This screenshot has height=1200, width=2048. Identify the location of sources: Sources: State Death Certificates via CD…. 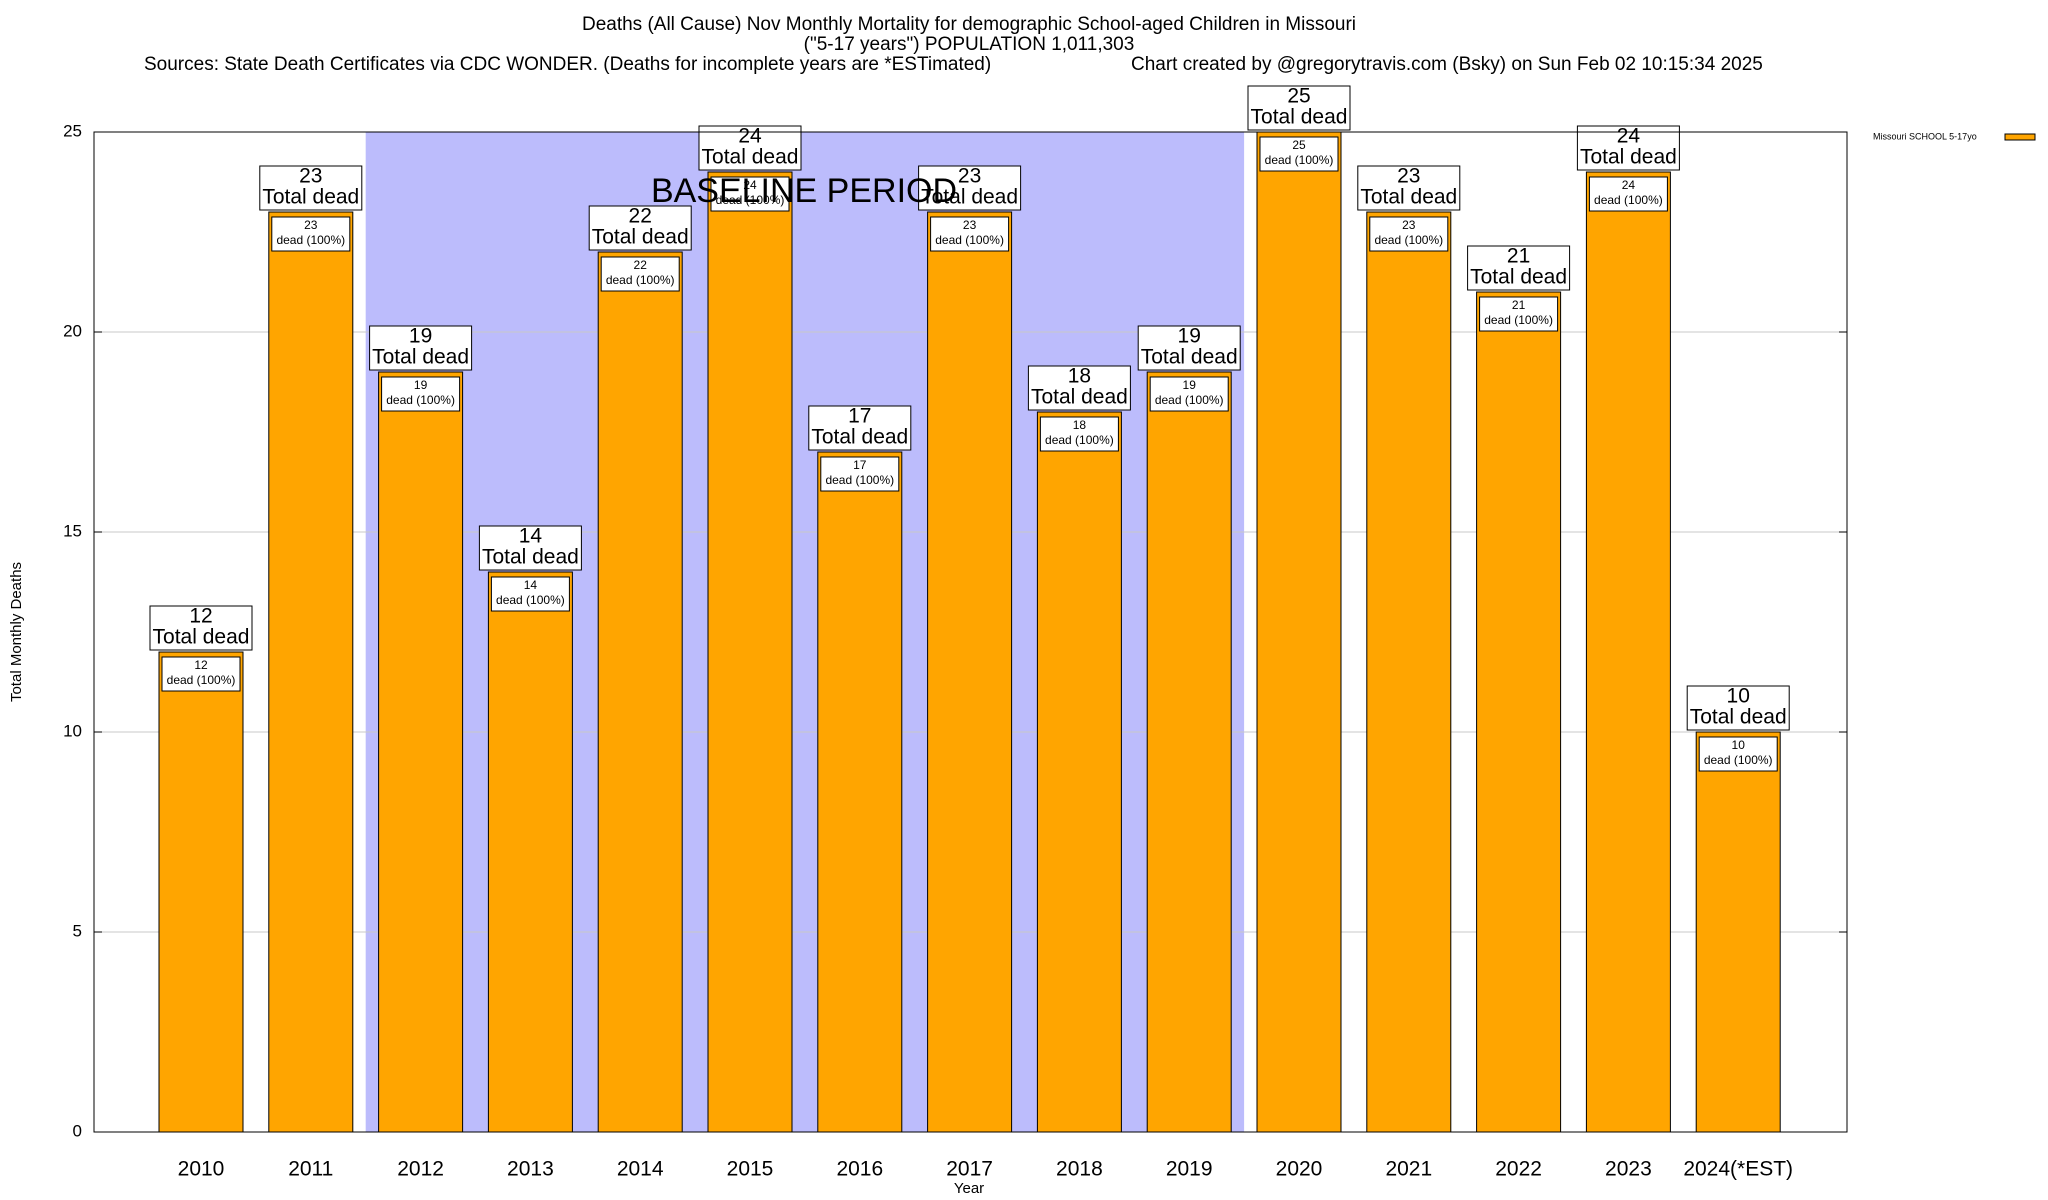
(567, 64).